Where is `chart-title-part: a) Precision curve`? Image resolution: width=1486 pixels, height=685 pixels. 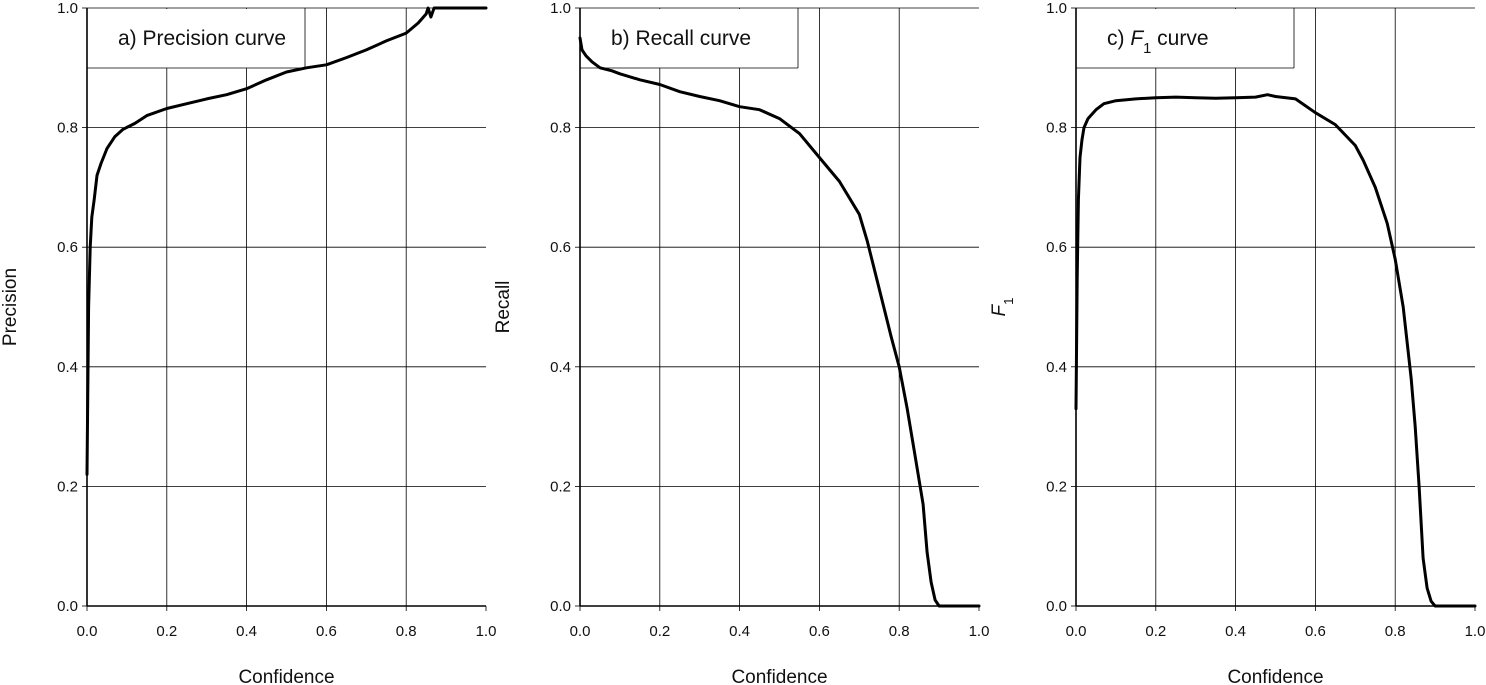
chart-title-part: a) Precision curve is located at coordinates (202, 38).